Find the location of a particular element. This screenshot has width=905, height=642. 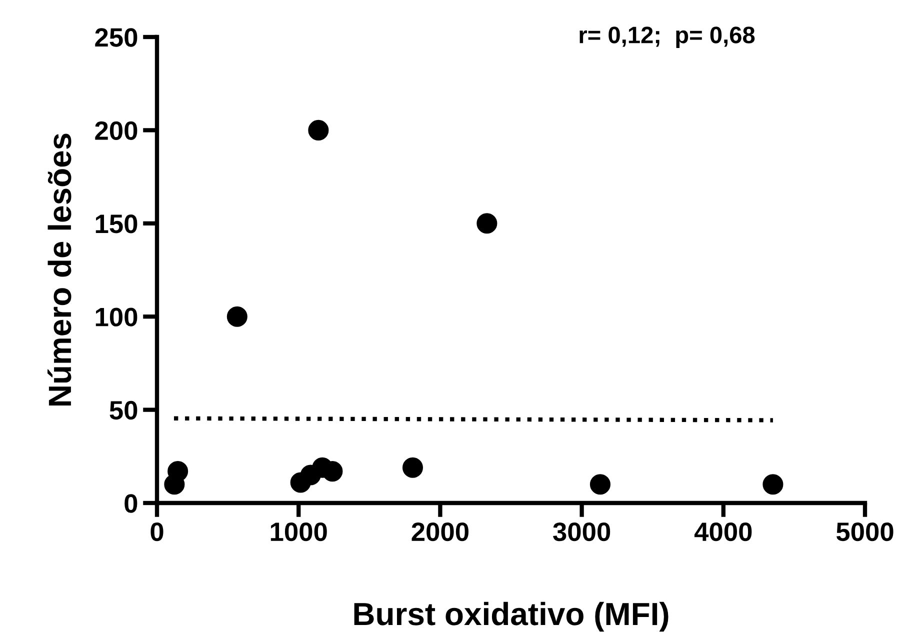

annotation: r= 0,12; p= 0,68 is located at coordinates (667, 37).